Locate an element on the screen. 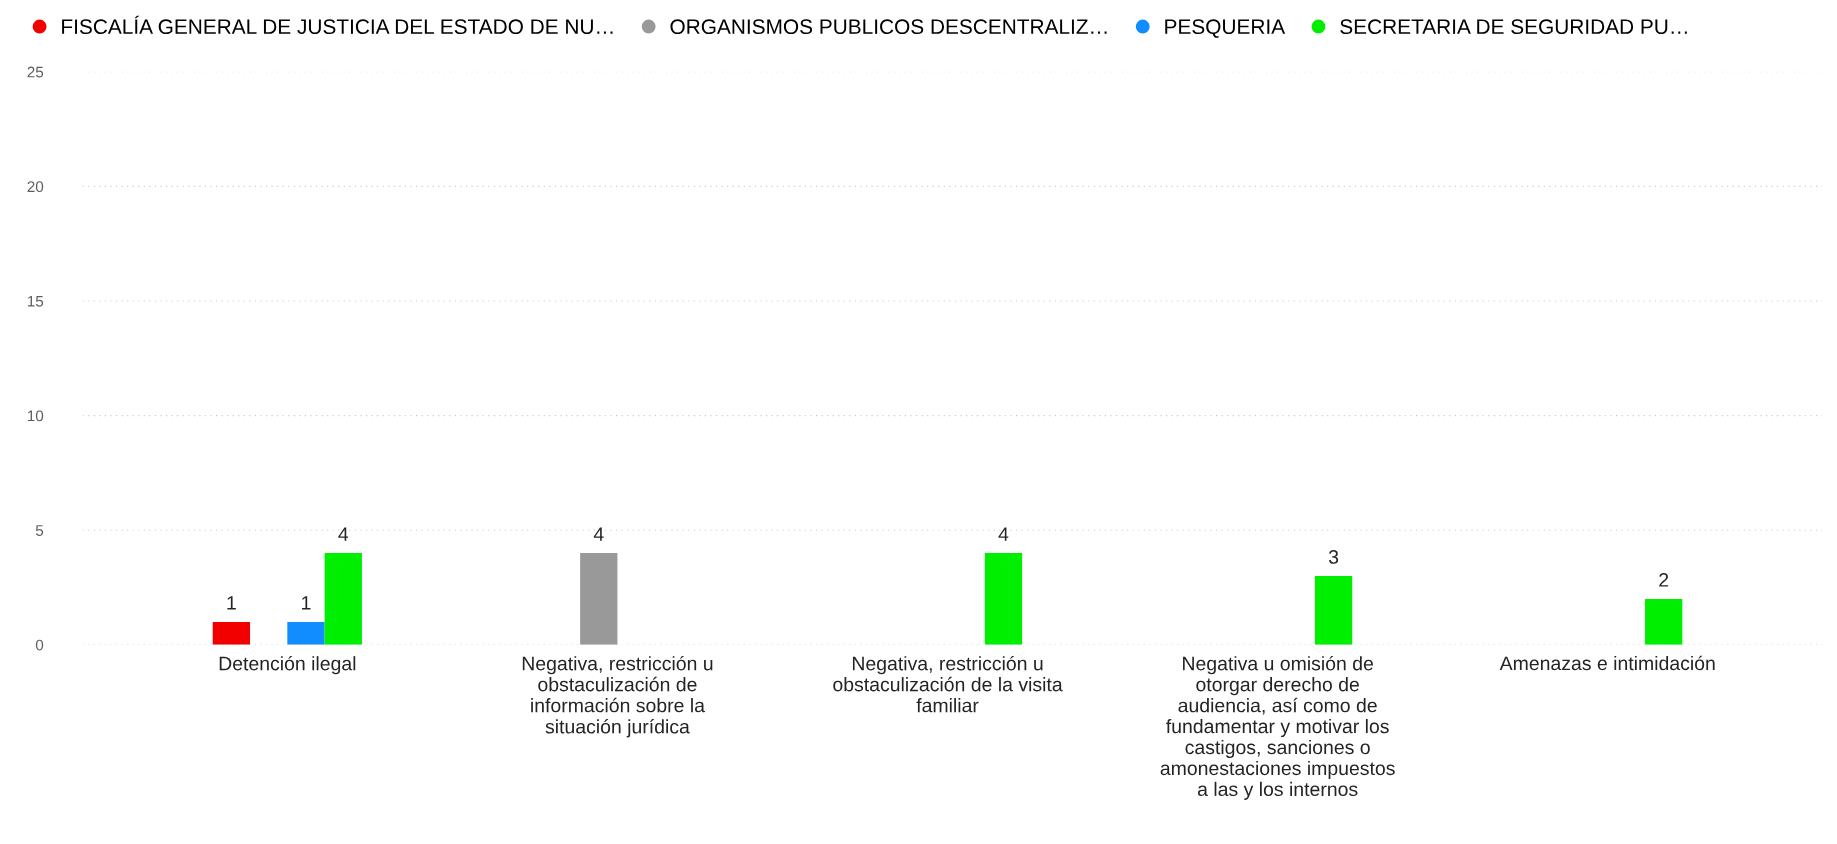  data-label: 2 is located at coordinates (1664, 580).